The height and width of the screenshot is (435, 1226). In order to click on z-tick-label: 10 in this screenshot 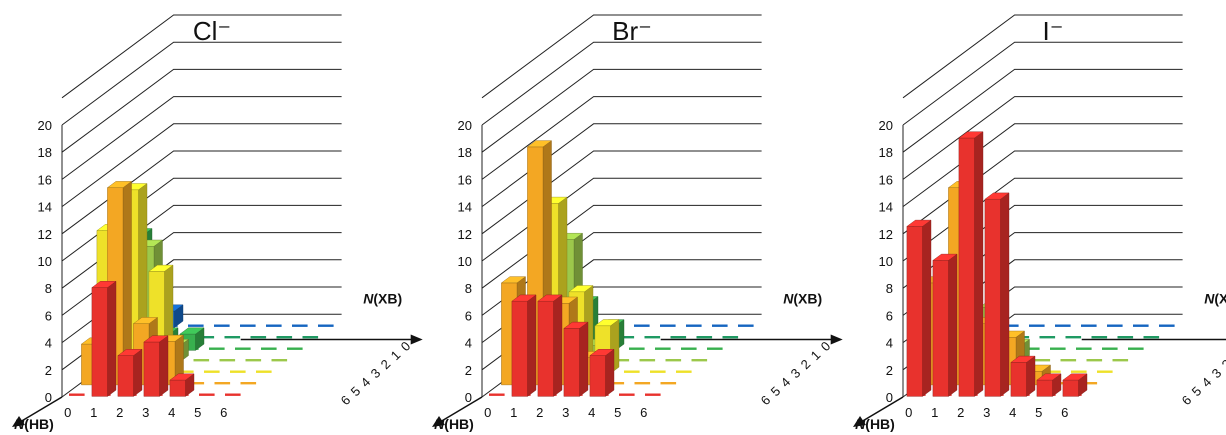, I will do `click(465, 261)`.